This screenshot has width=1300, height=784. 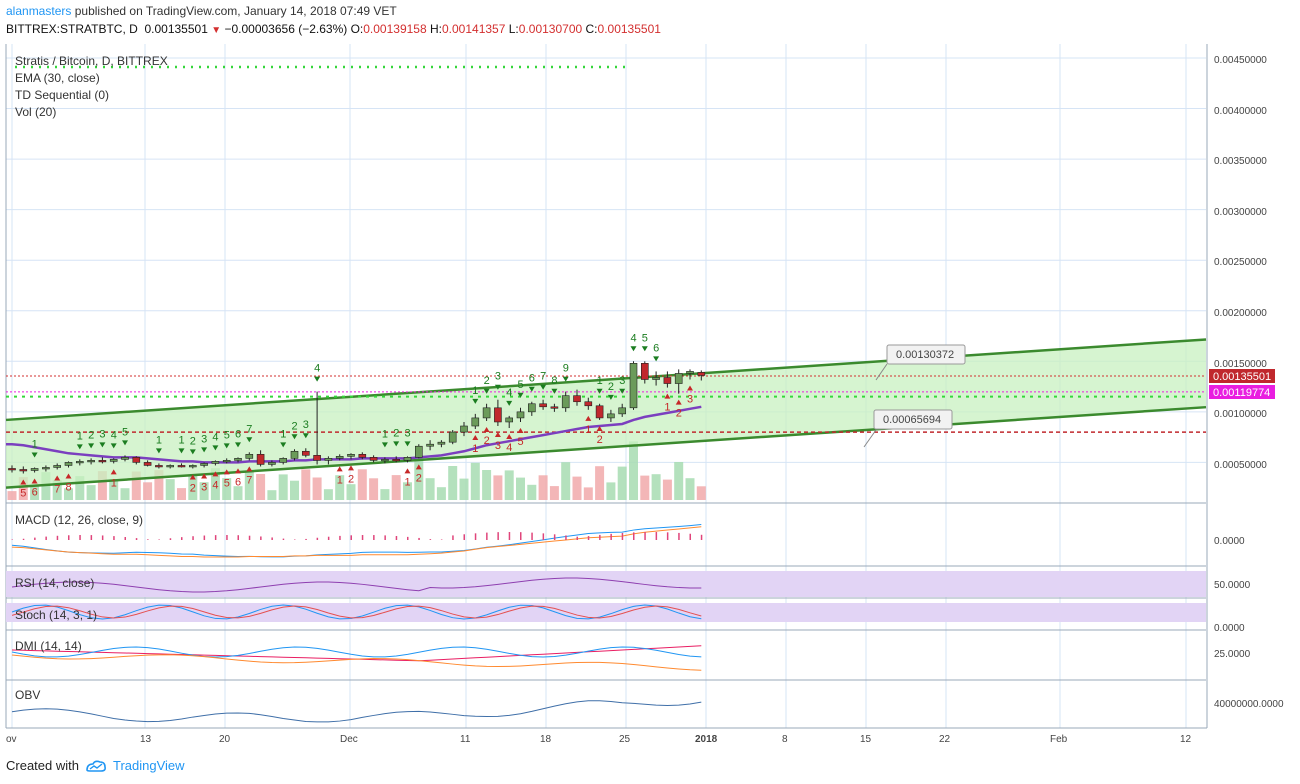 What do you see at coordinates (356, 540) in the screenshot?
I see `macd-line` at bounding box center [356, 540].